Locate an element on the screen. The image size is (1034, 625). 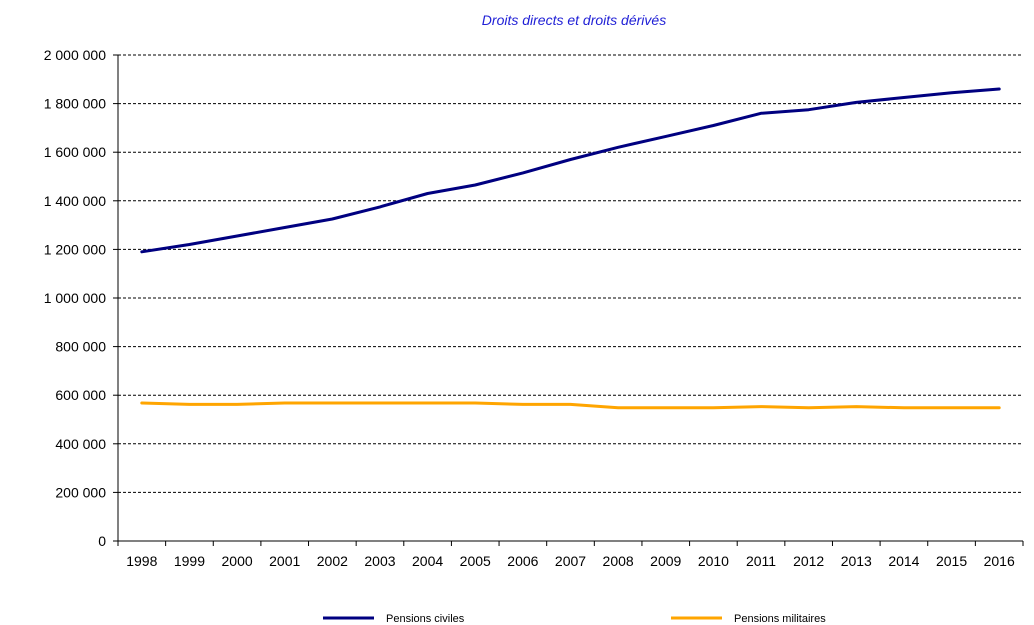
x-tick-label: 2004 is located at coordinates (427, 561).